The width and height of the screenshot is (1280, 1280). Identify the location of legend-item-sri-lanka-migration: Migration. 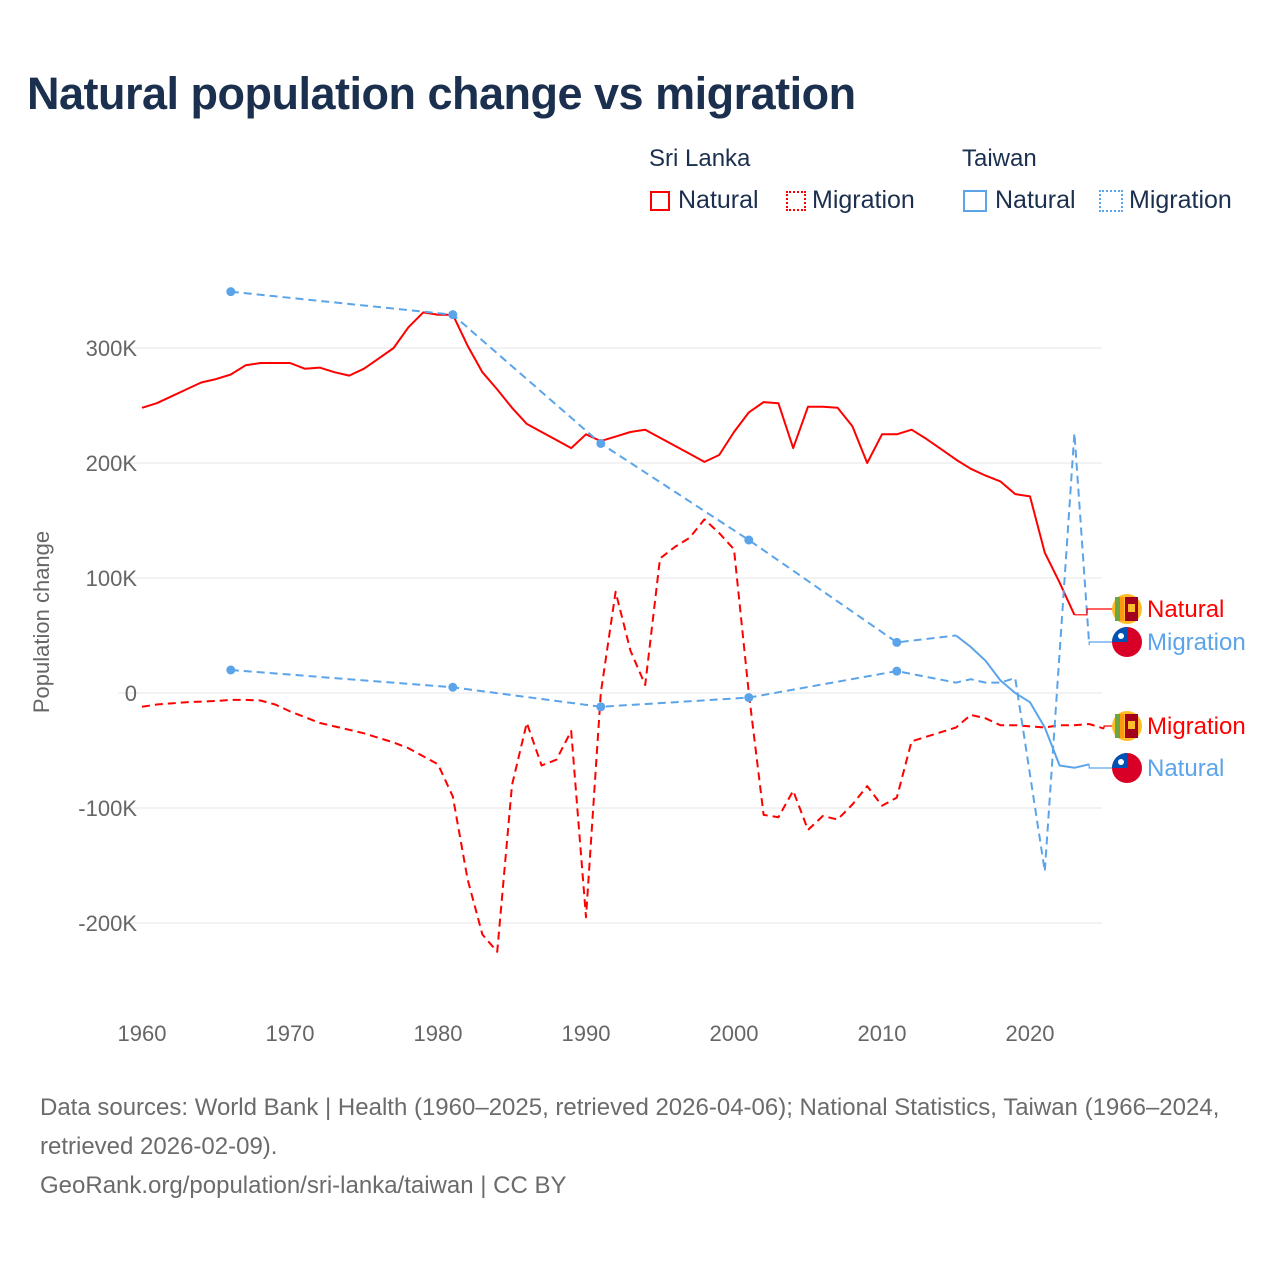
(850, 200).